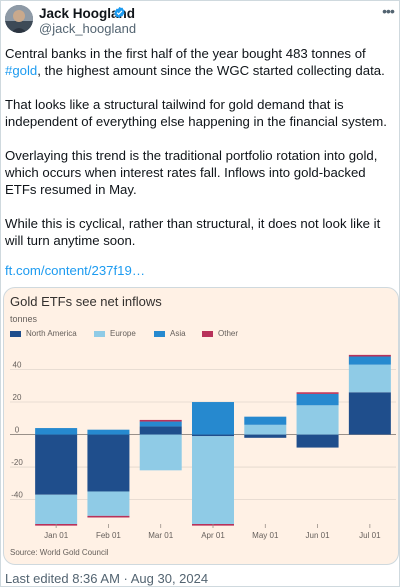 Image resolution: width=400 pixels, height=587 pixels. I want to click on author-handle: @jack_hoogland, so click(88, 28).